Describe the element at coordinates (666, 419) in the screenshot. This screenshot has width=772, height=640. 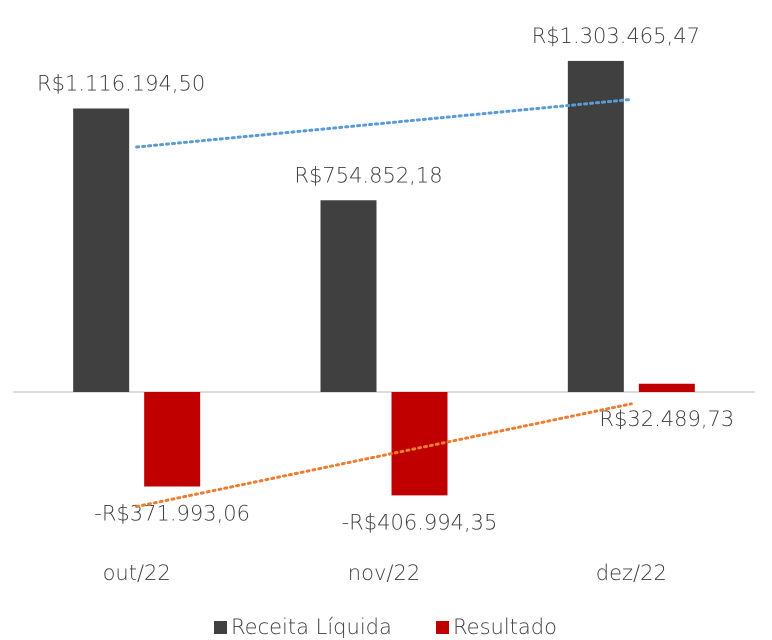
I see `data-label: R$32.489,73` at that location.